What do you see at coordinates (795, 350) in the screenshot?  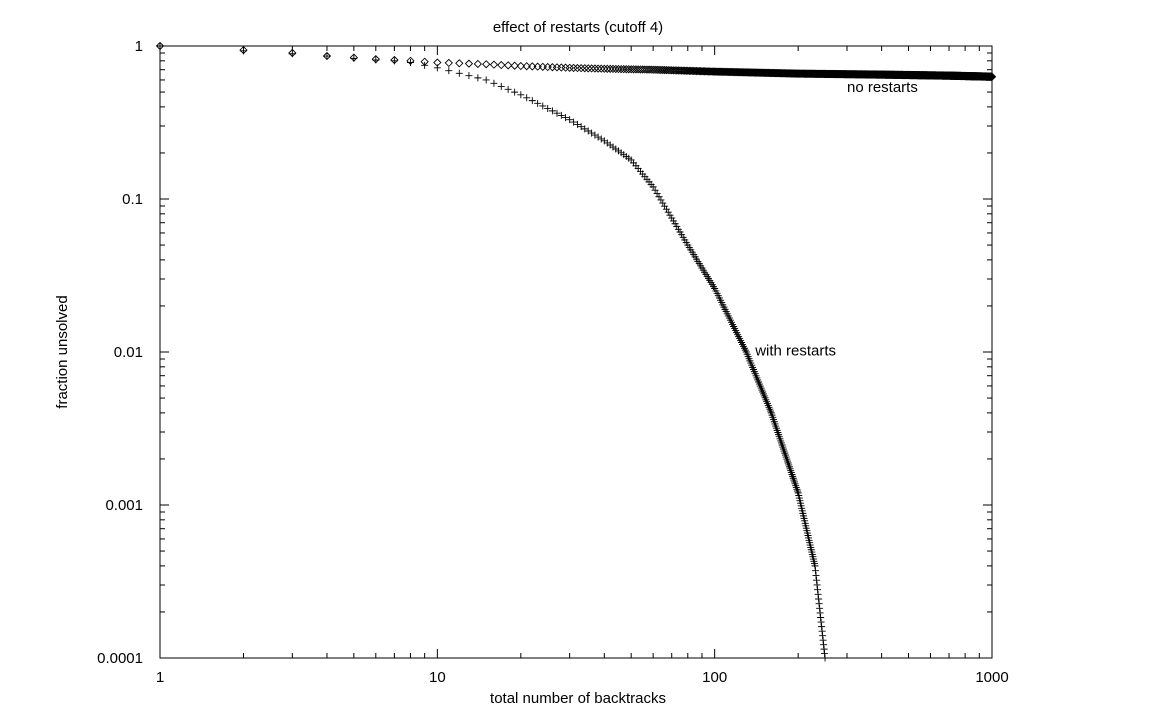 I see `annotation-label: with restarts` at bounding box center [795, 350].